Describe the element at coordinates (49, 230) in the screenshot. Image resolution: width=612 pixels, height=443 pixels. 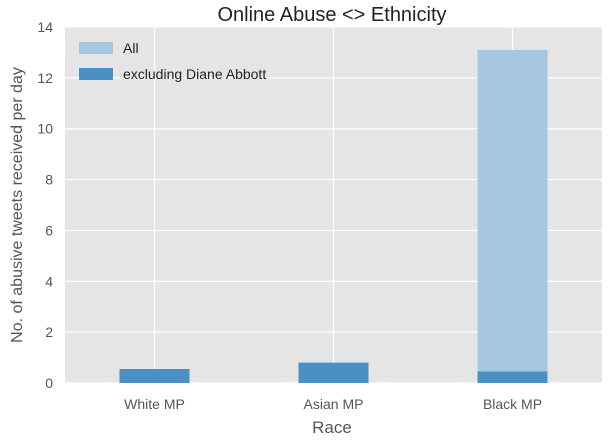
I see `y-tick-label: 6` at that location.